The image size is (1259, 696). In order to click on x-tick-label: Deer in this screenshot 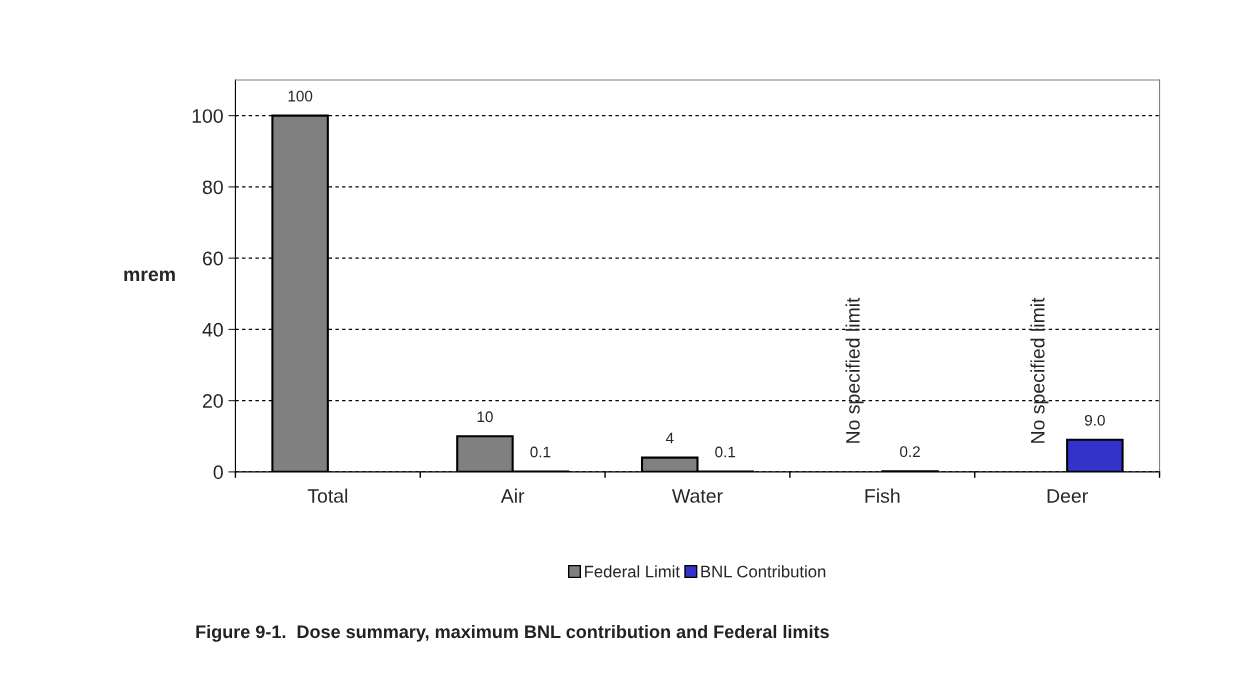, I will do `click(1067, 496)`.